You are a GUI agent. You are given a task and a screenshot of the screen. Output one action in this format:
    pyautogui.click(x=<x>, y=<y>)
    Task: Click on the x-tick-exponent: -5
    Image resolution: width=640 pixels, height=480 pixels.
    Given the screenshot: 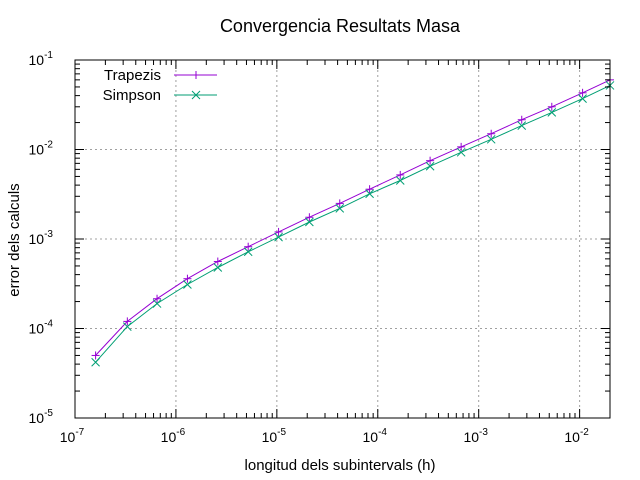 What is the action you would take?
    pyautogui.click(x=281, y=432)
    